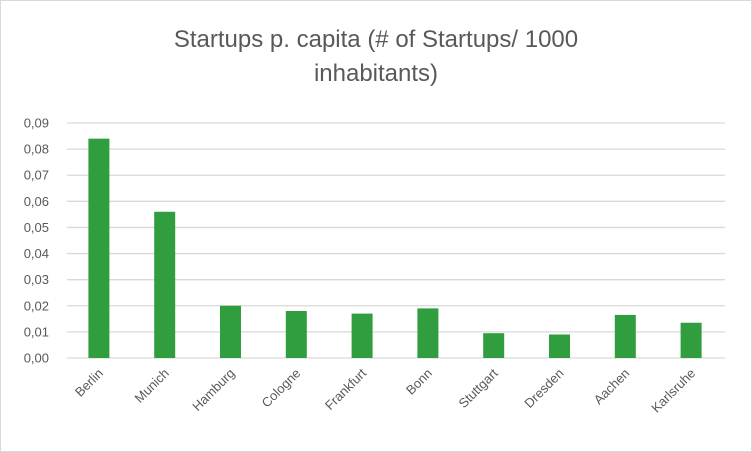 The height and width of the screenshot is (452, 752). I want to click on y-tick-label: 0,06, so click(36, 201).